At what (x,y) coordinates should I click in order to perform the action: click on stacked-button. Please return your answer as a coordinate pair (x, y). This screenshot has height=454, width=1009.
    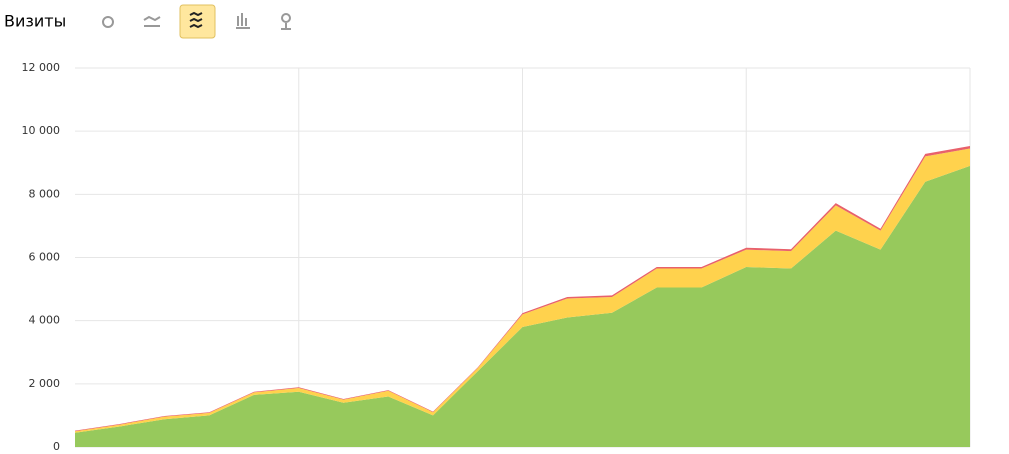
    Looking at the image, I should click on (197, 21).